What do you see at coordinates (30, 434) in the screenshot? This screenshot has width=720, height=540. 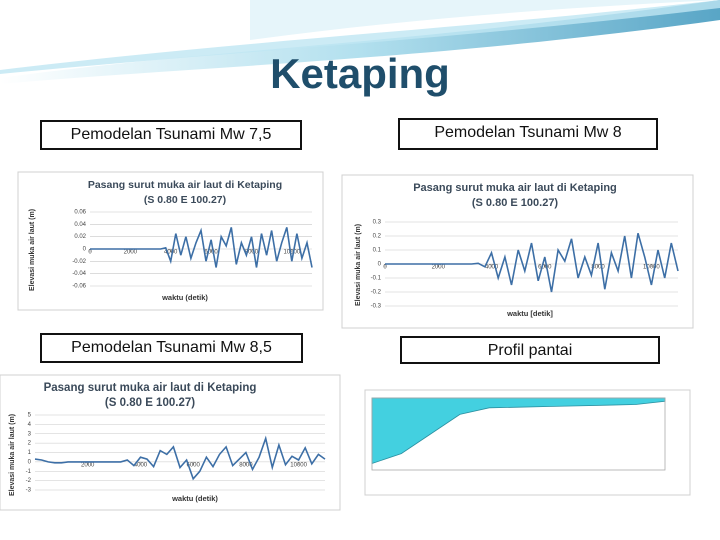 I see `y-tick-label: 3` at bounding box center [30, 434].